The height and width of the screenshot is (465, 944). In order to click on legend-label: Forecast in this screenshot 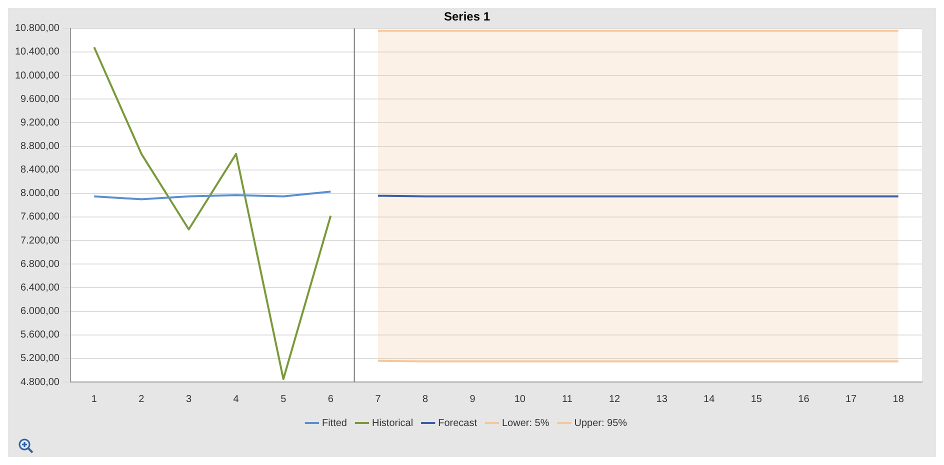, I will do `click(458, 423)`.